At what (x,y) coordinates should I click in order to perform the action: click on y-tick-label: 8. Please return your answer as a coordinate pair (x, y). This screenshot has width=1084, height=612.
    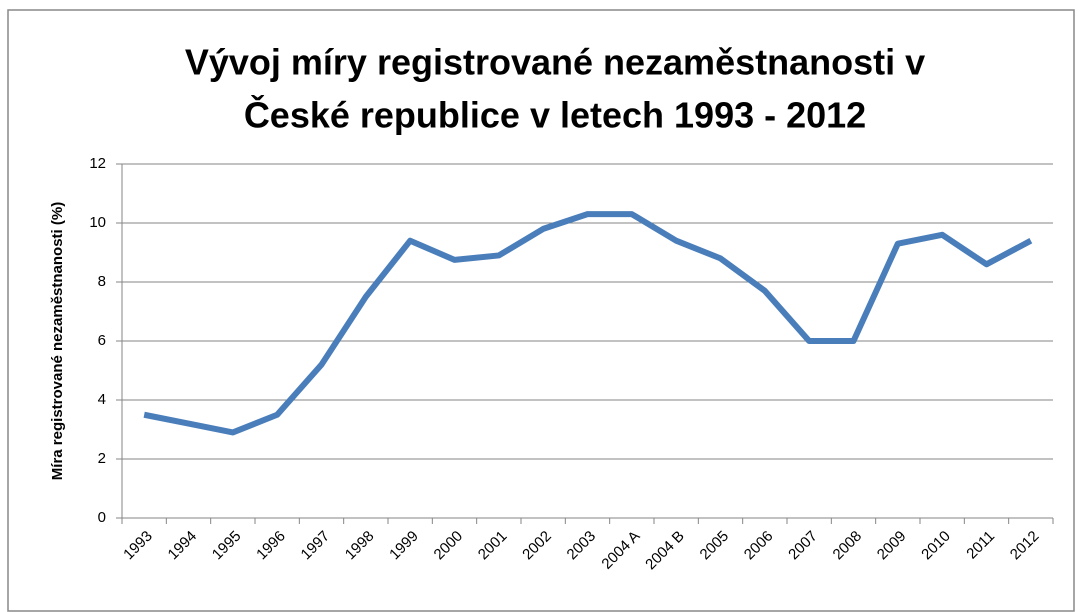
    Looking at the image, I should click on (102, 281).